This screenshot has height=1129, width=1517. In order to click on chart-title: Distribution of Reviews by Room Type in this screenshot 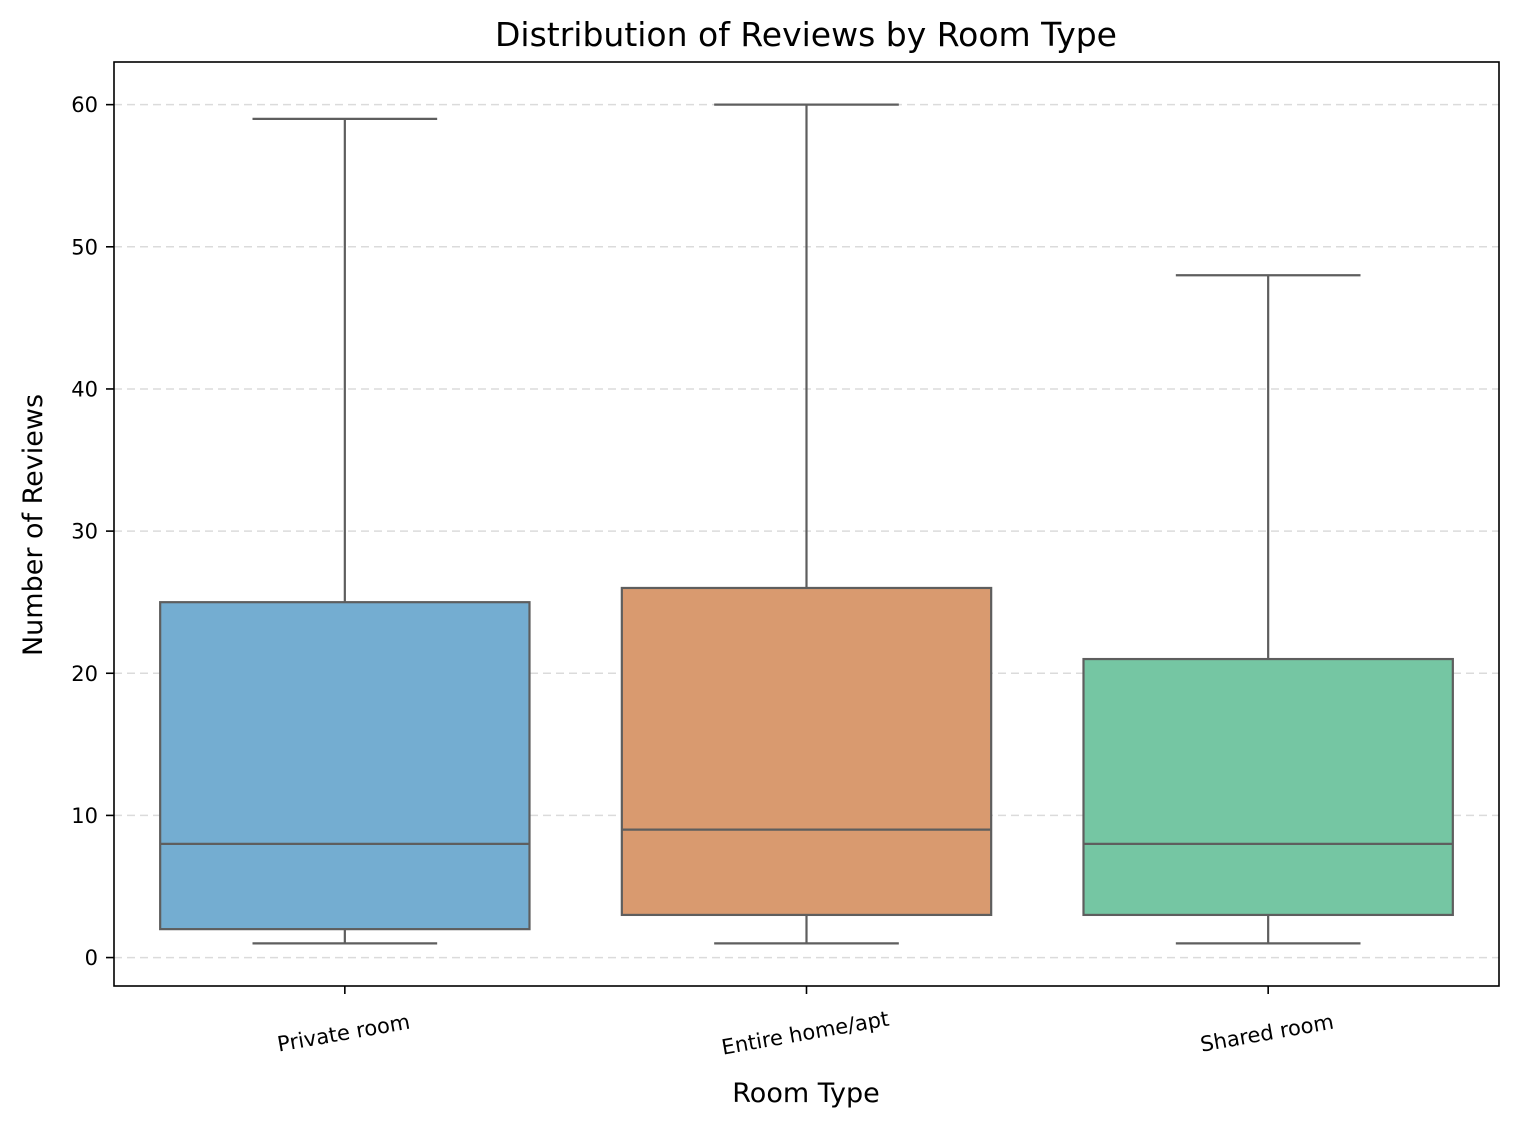, I will do `click(806, 34)`.